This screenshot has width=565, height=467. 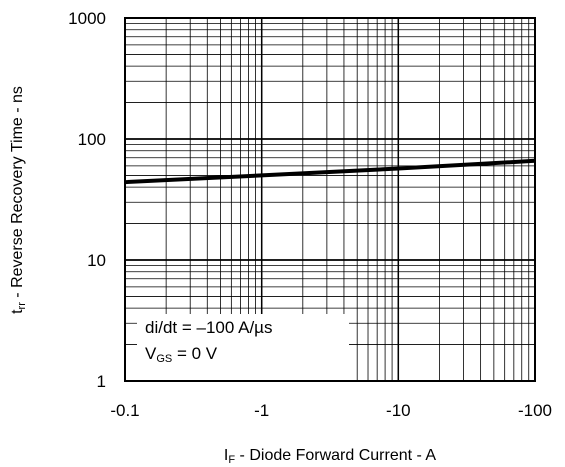 What do you see at coordinates (330, 456) in the screenshot?
I see `x-axis-label: IF - Diode Forward Current - A` at bounding box center [330, 456].